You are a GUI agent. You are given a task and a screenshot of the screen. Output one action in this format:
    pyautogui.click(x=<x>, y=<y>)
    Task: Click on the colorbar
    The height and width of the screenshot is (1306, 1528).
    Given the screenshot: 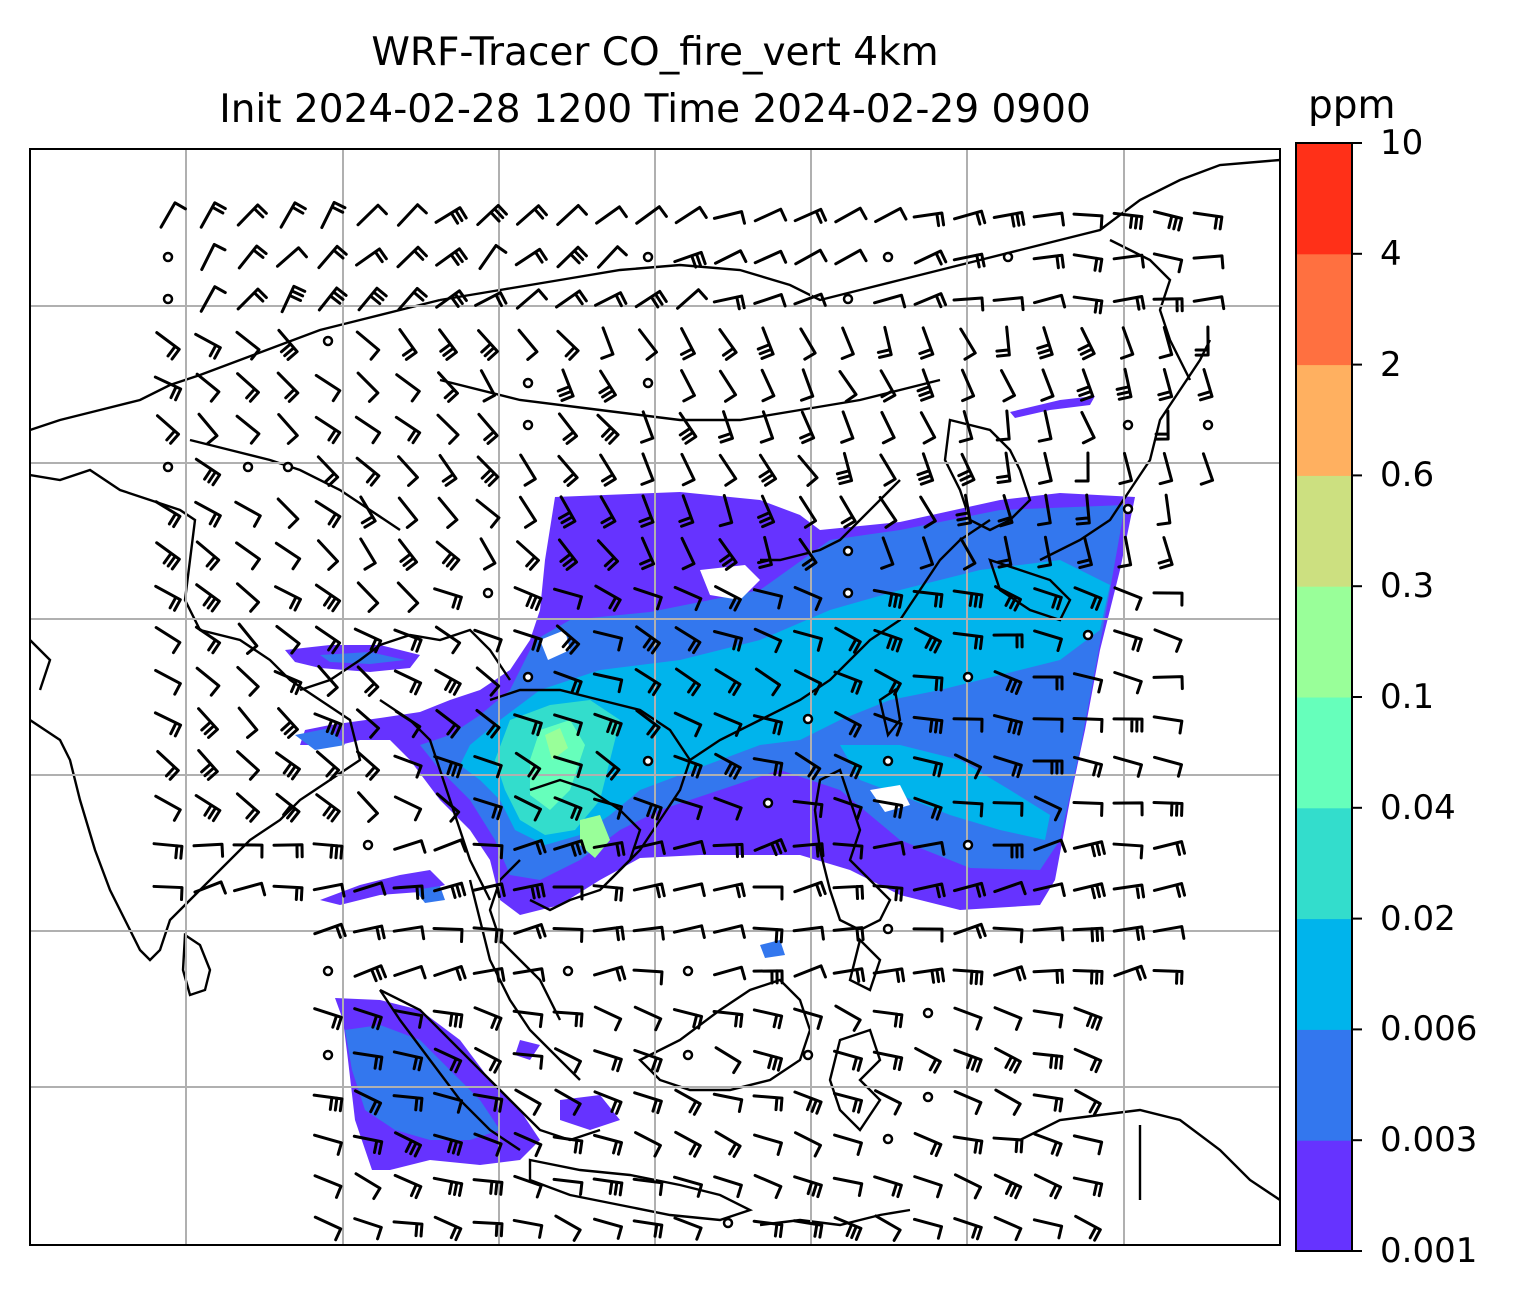 What is the action you would take?
    pyautogui.click(x=1324, y=697)
    